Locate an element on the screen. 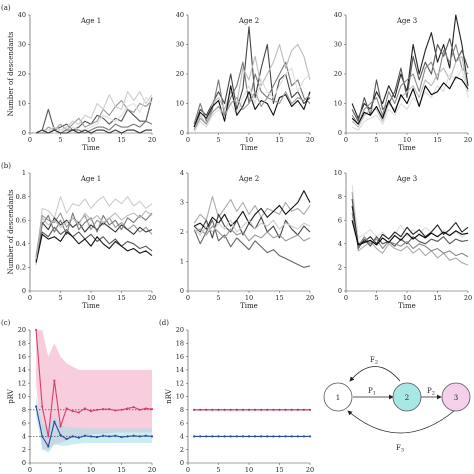  b2-series-2-line is located at coordinates (252, 243).